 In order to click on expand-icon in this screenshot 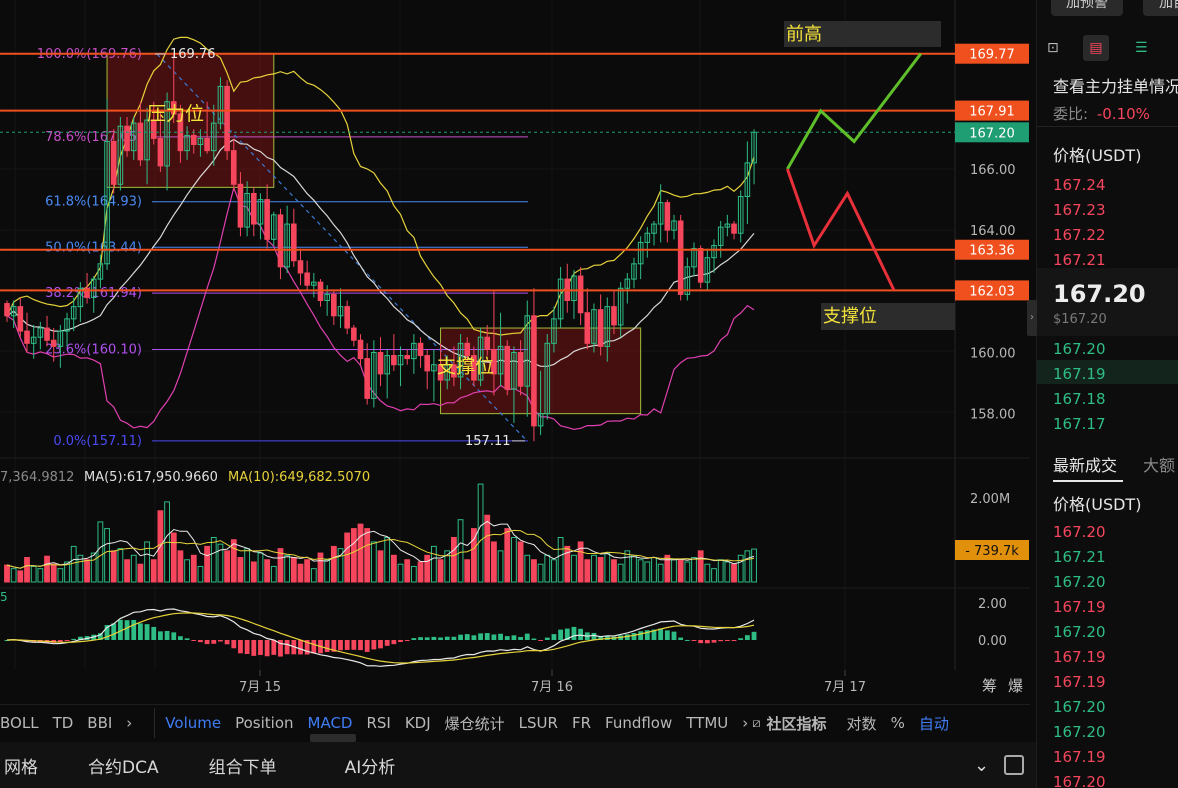, I will do `click(1014, 765)`.